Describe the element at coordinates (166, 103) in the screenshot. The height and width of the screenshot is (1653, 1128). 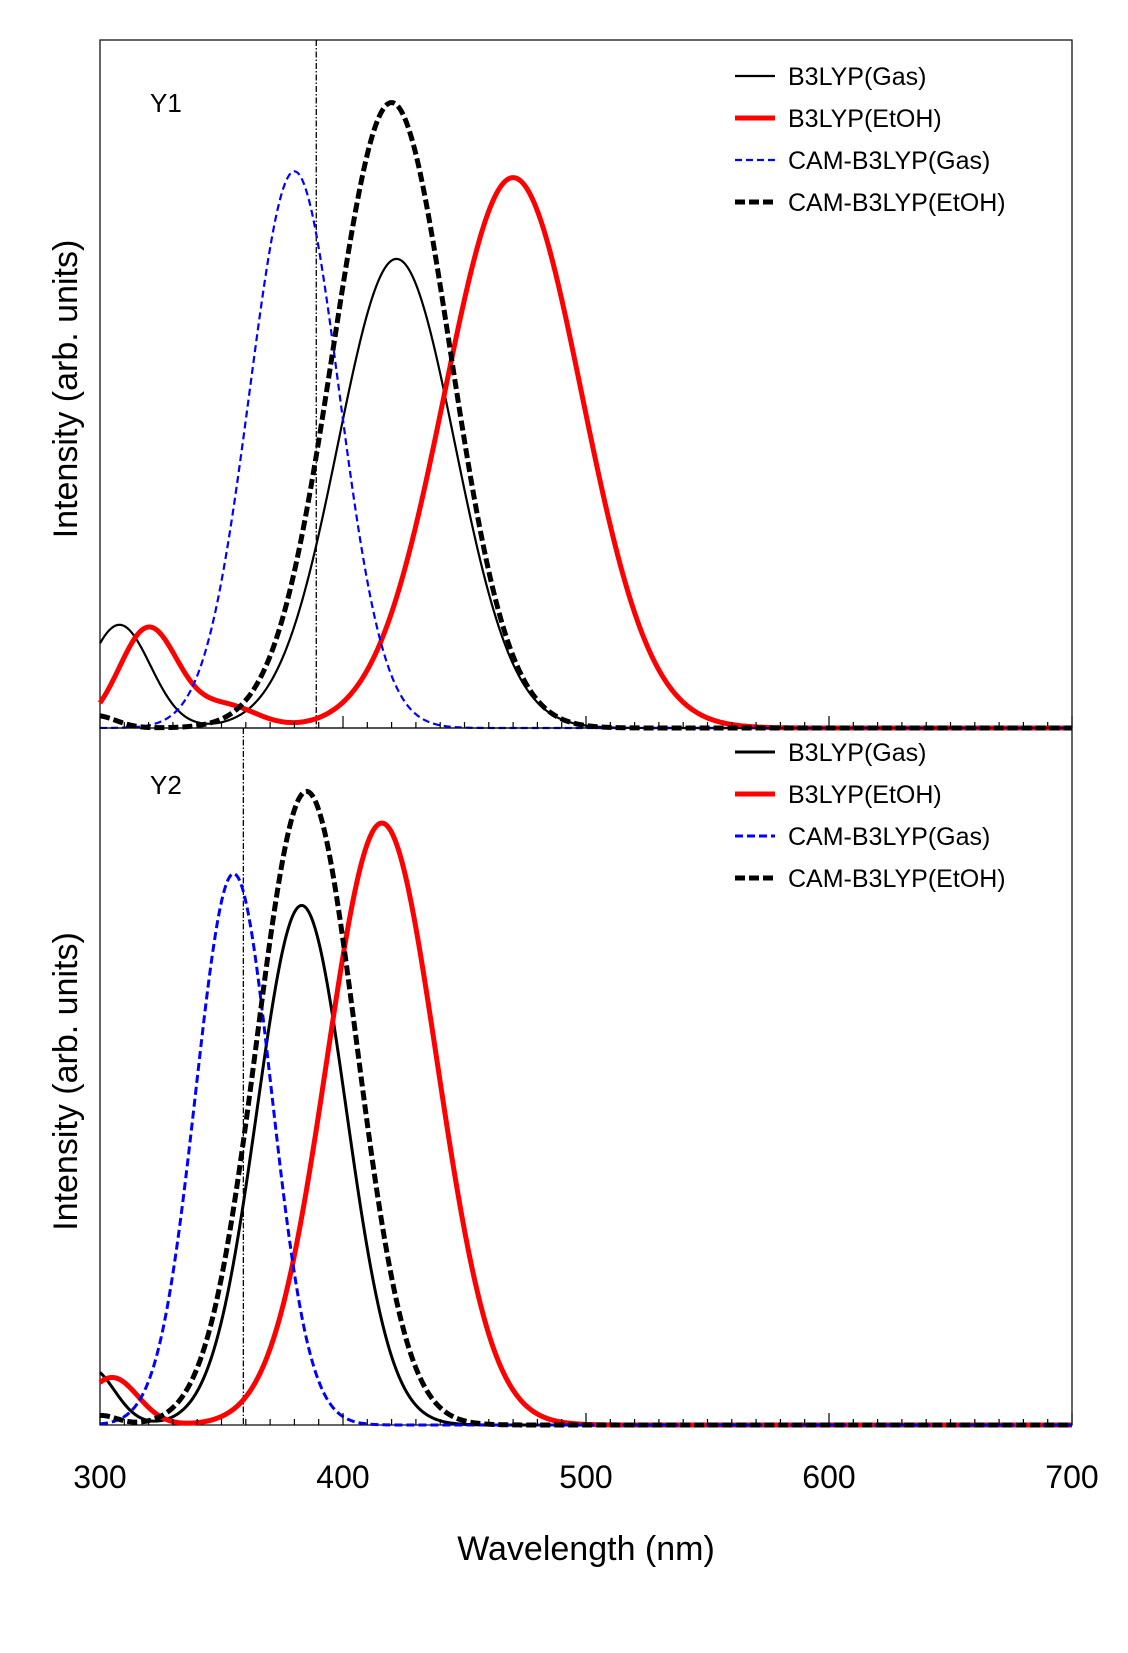
I see `panel-y1-label: Y1` at that location.